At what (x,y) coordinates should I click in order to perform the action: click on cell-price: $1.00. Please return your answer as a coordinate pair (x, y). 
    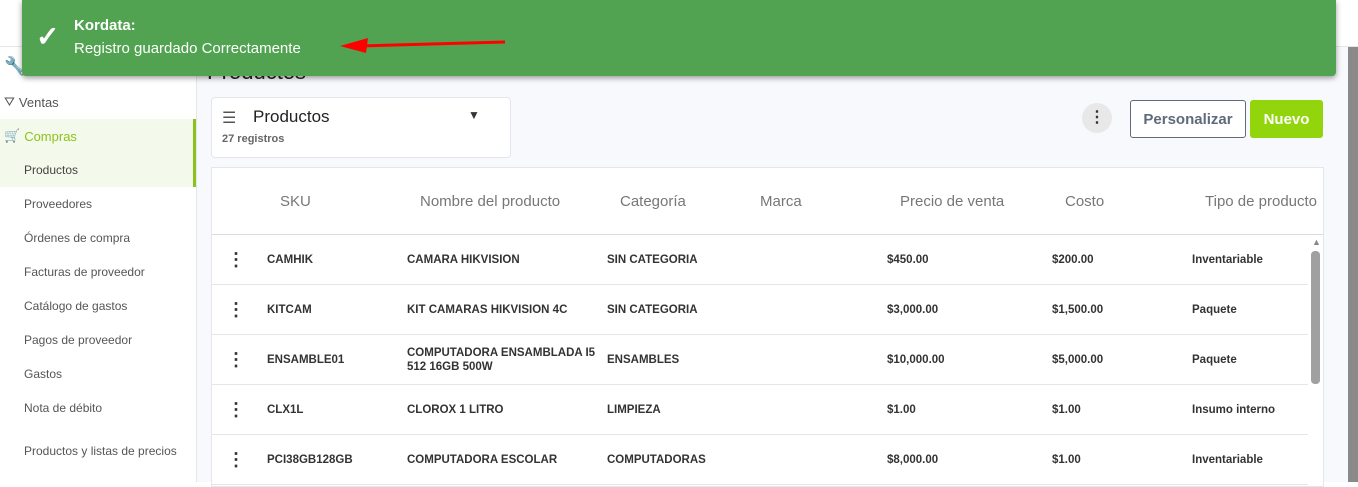
    Looking at the image, I should click on (901, 409).